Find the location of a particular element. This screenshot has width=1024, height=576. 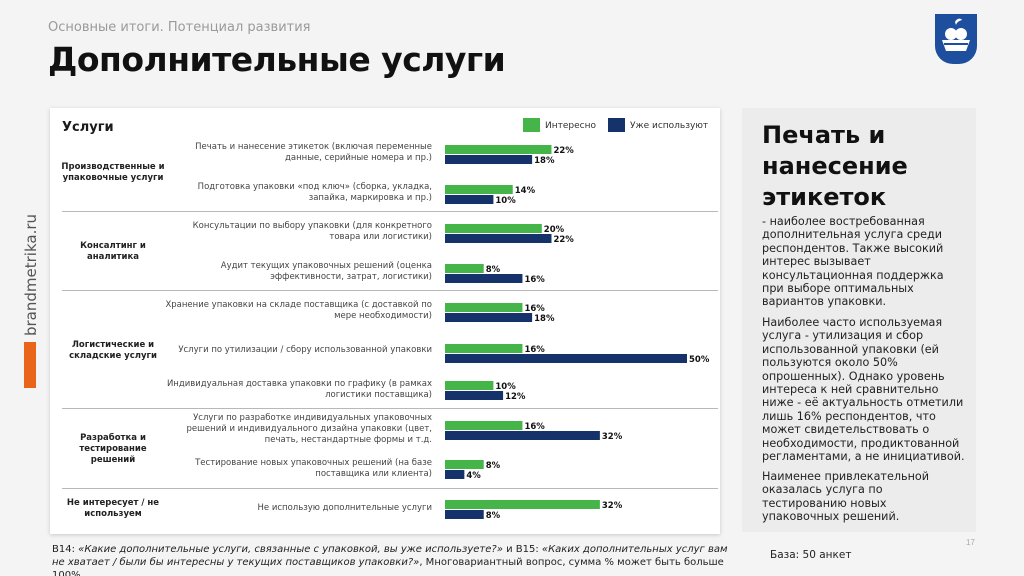

legend-label-interested: Интересно is located at coordinates (570, 126).